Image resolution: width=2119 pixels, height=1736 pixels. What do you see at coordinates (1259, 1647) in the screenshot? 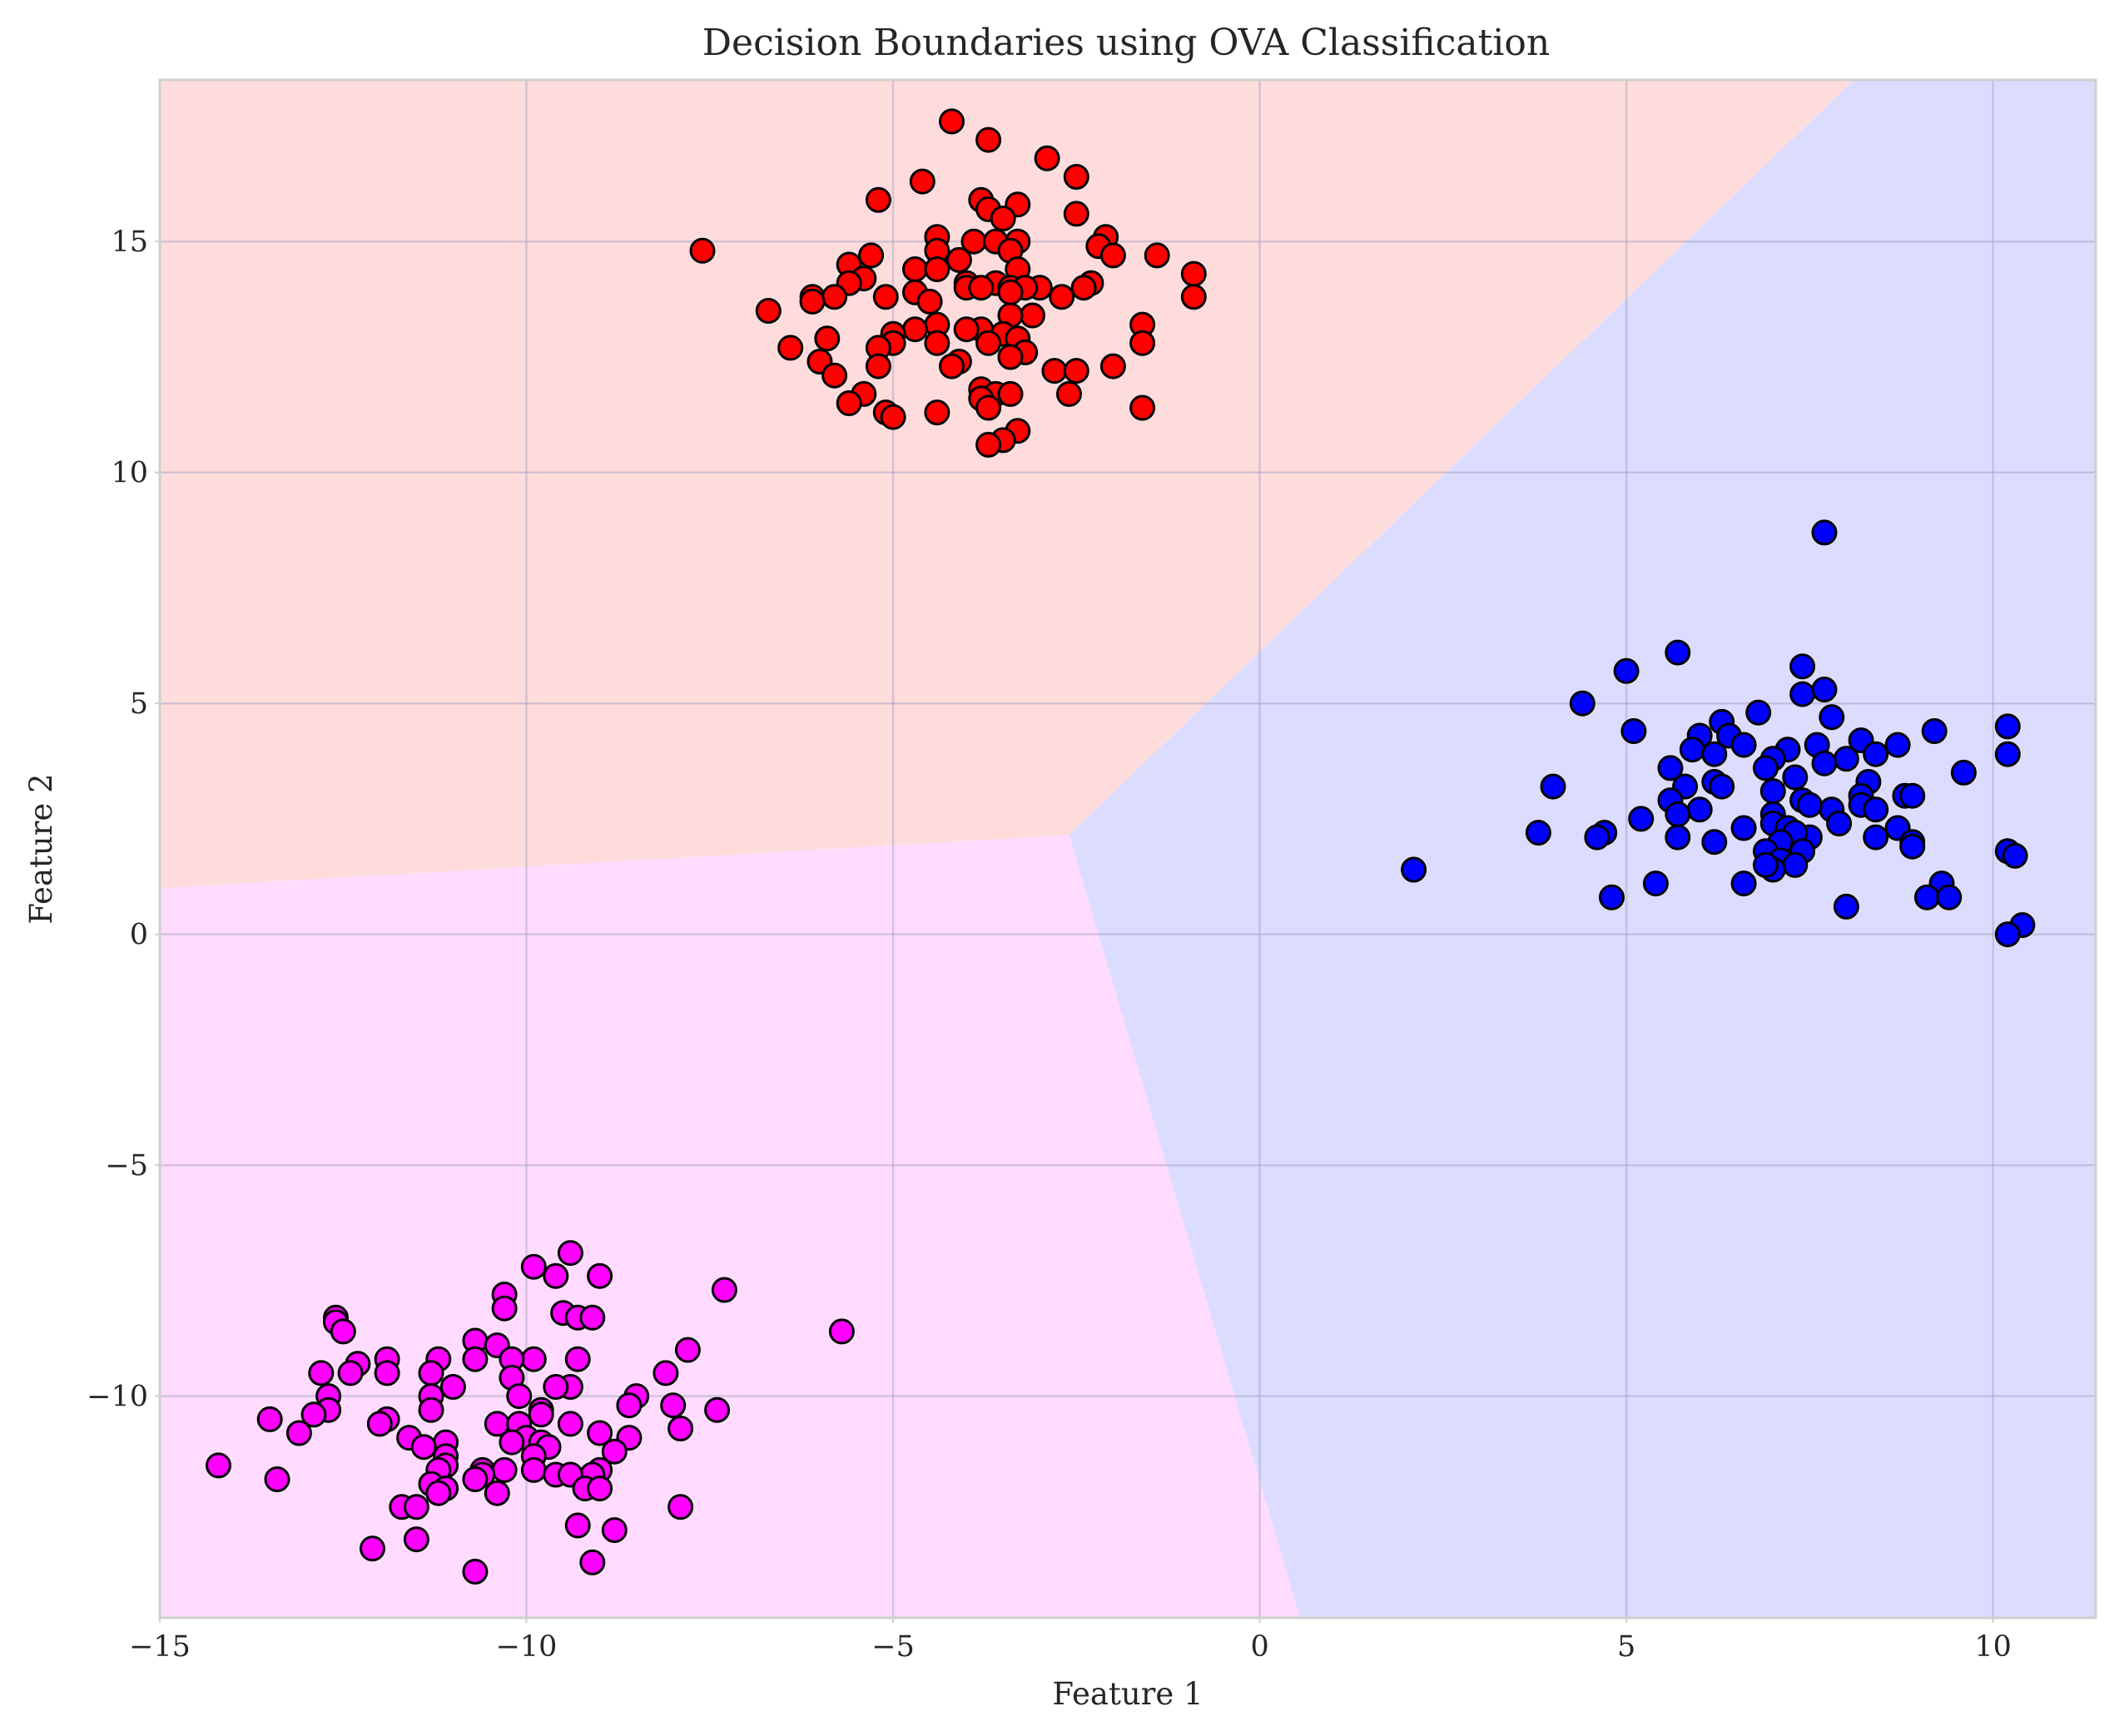
I see `x-tick-label: 0` at bounding box center [1259, 1647].